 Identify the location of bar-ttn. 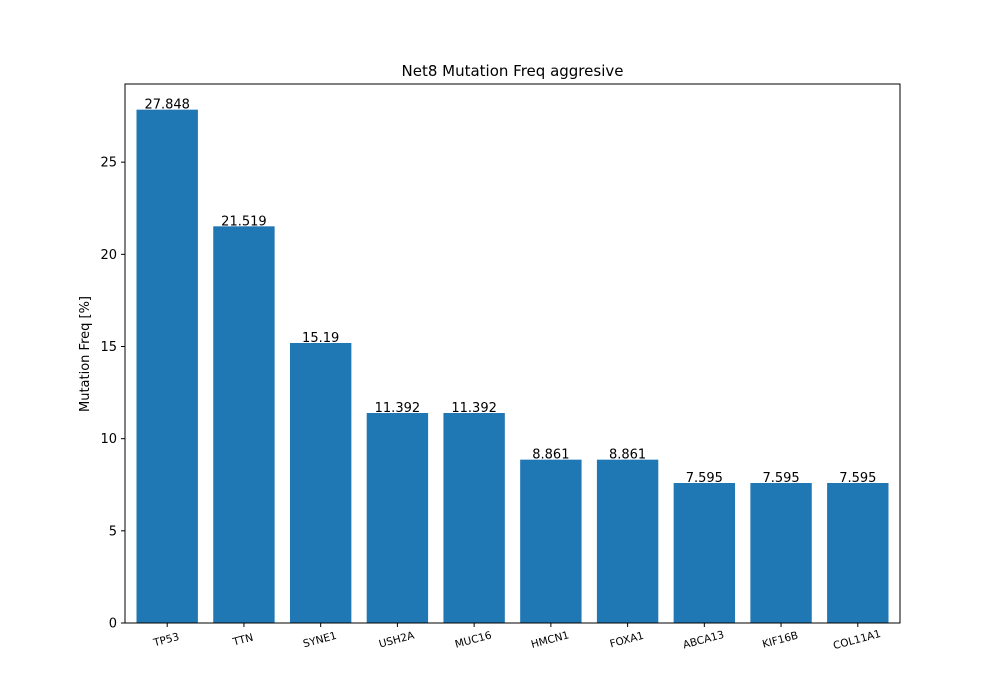
(244, 424).